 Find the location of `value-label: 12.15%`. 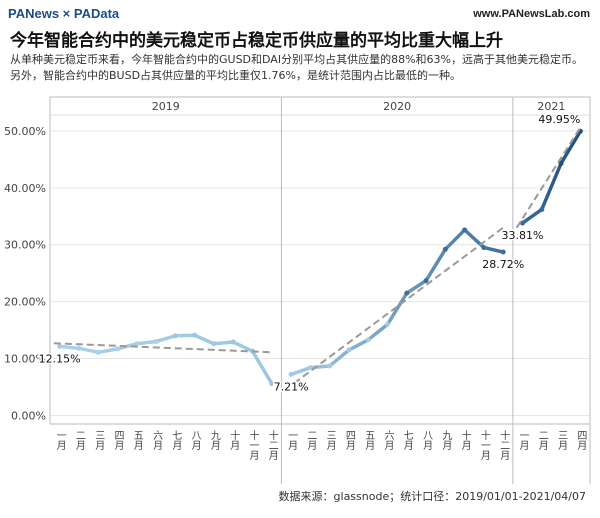

value-label: 12.15% is located at coordinates (60, 358).